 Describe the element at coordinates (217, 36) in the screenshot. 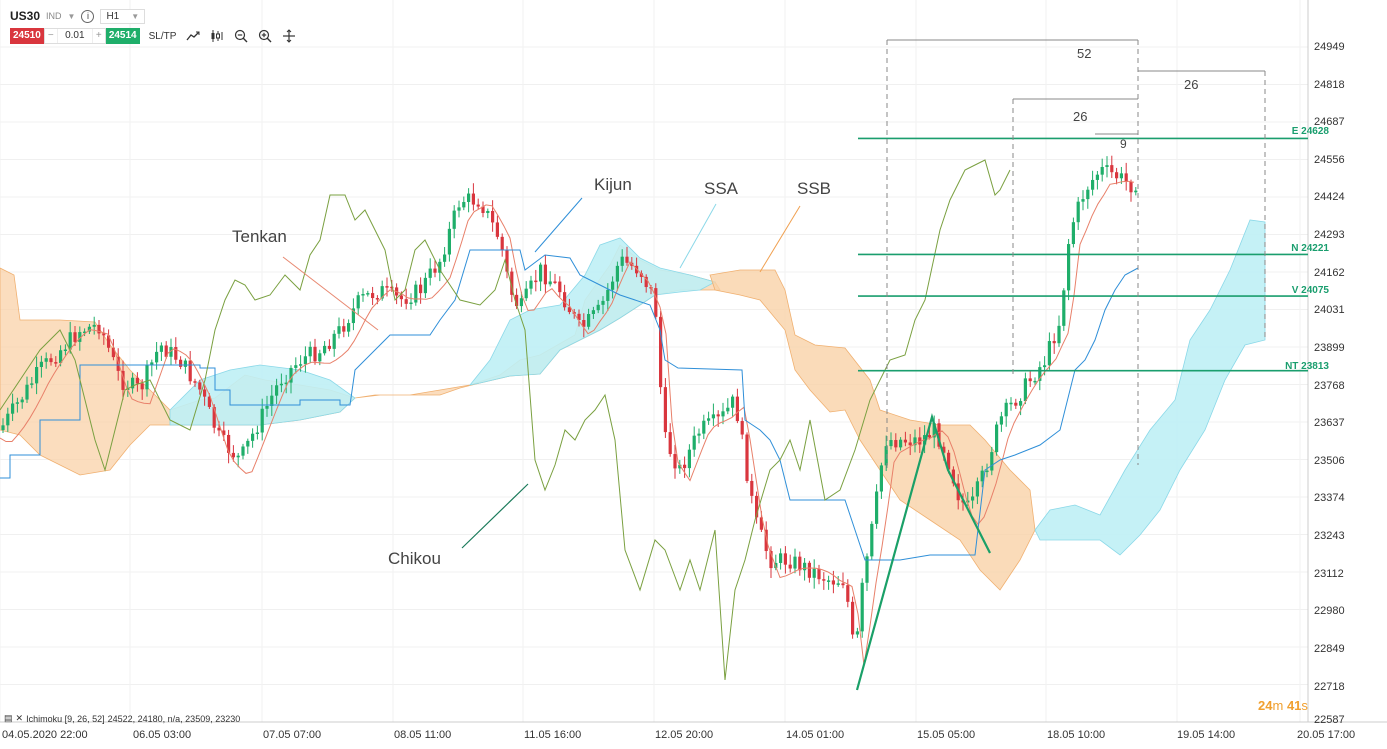

I see `candlestick-icon` at that location.